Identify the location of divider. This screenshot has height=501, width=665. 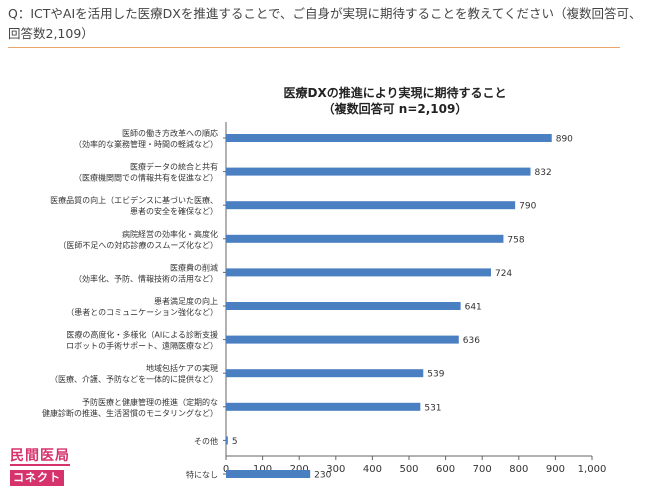
(314, 47).